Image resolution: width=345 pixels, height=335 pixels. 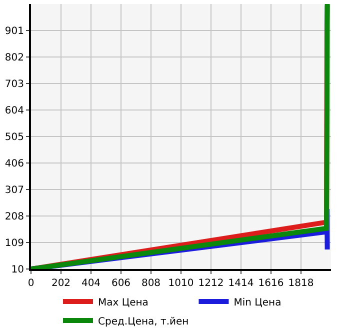 What do you see at coordinates (121, 283) in the screenshot?
I see `x-tick-label: 606` at bounding box center [121, 283].